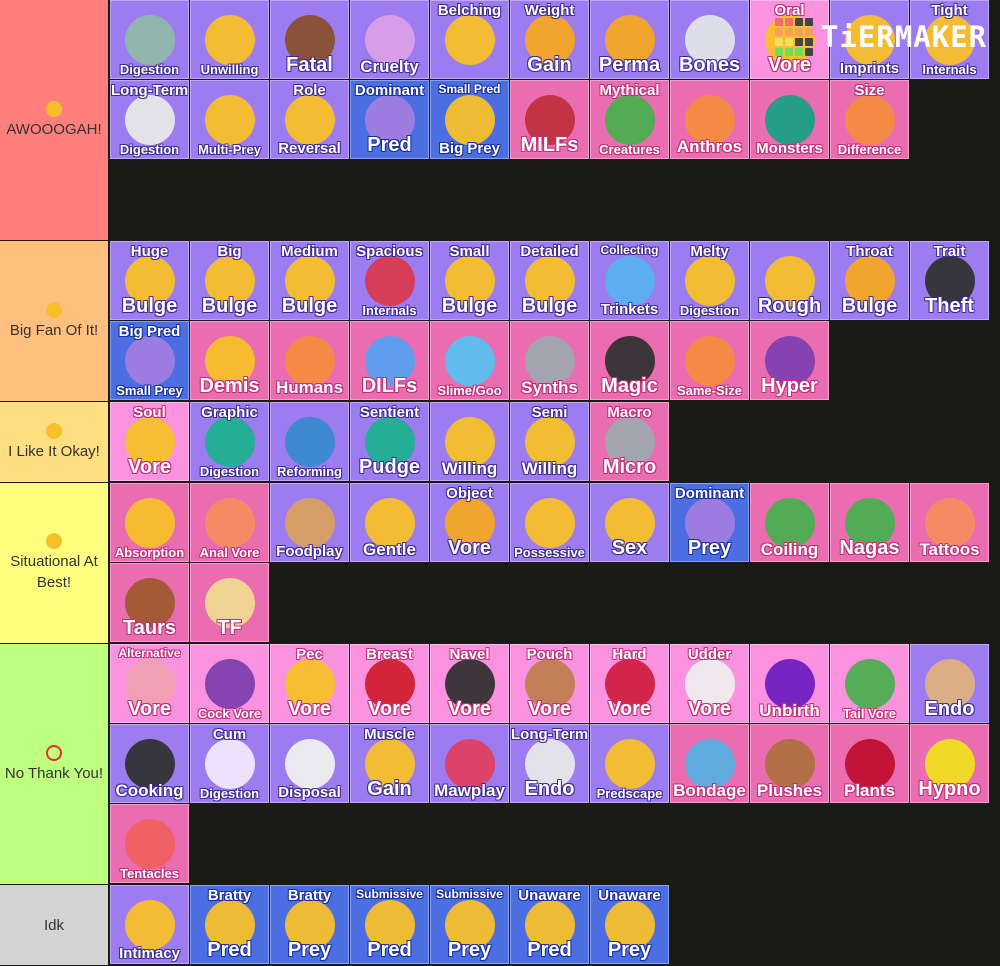 Image resolution: width=1000 pixels, height=966 pixels. I want to click on tier-item: Reforming, so click(309, 441).